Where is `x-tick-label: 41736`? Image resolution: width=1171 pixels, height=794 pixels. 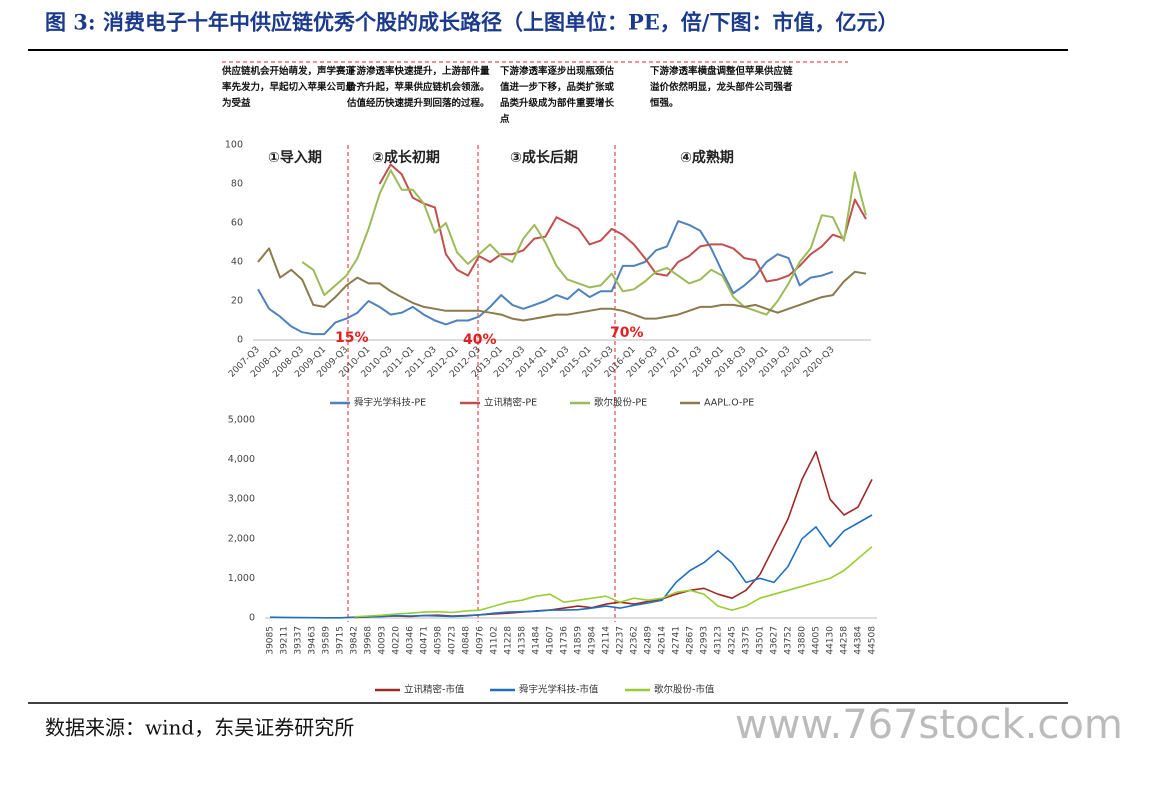
x-tick-label: 41736 is located at coordinates (565, 640).